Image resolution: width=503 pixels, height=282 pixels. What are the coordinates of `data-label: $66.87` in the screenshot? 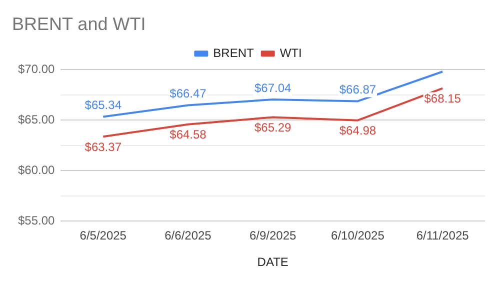 It's located at (357, 89).